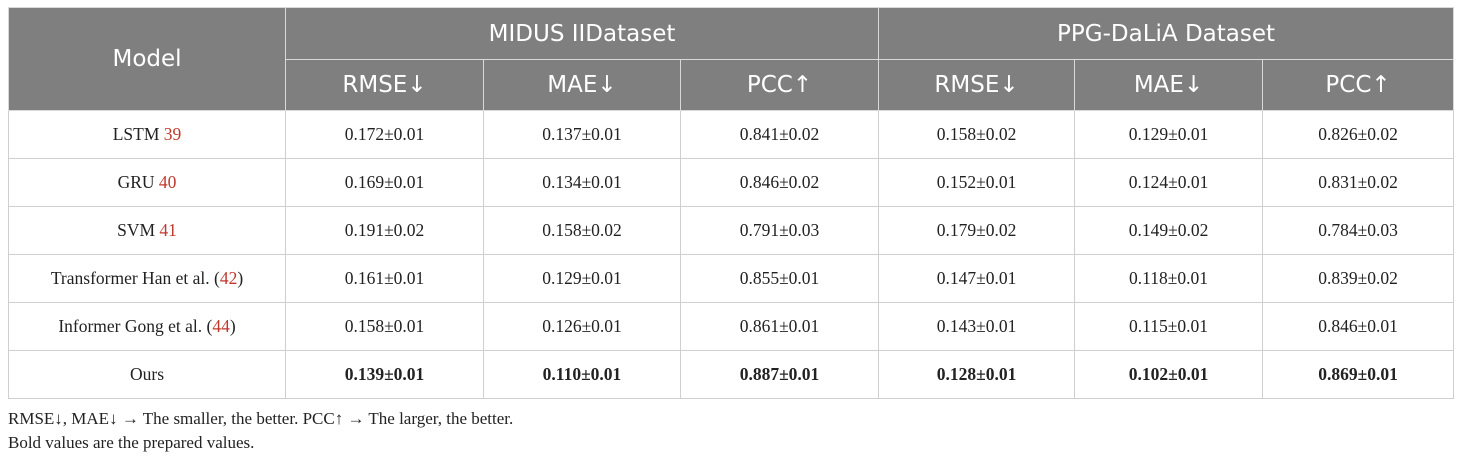 Image resolution: width=1460 pixels, height=462 pixels. I want to click on model-name: Transformer Han et al. (, so click(135, 278).